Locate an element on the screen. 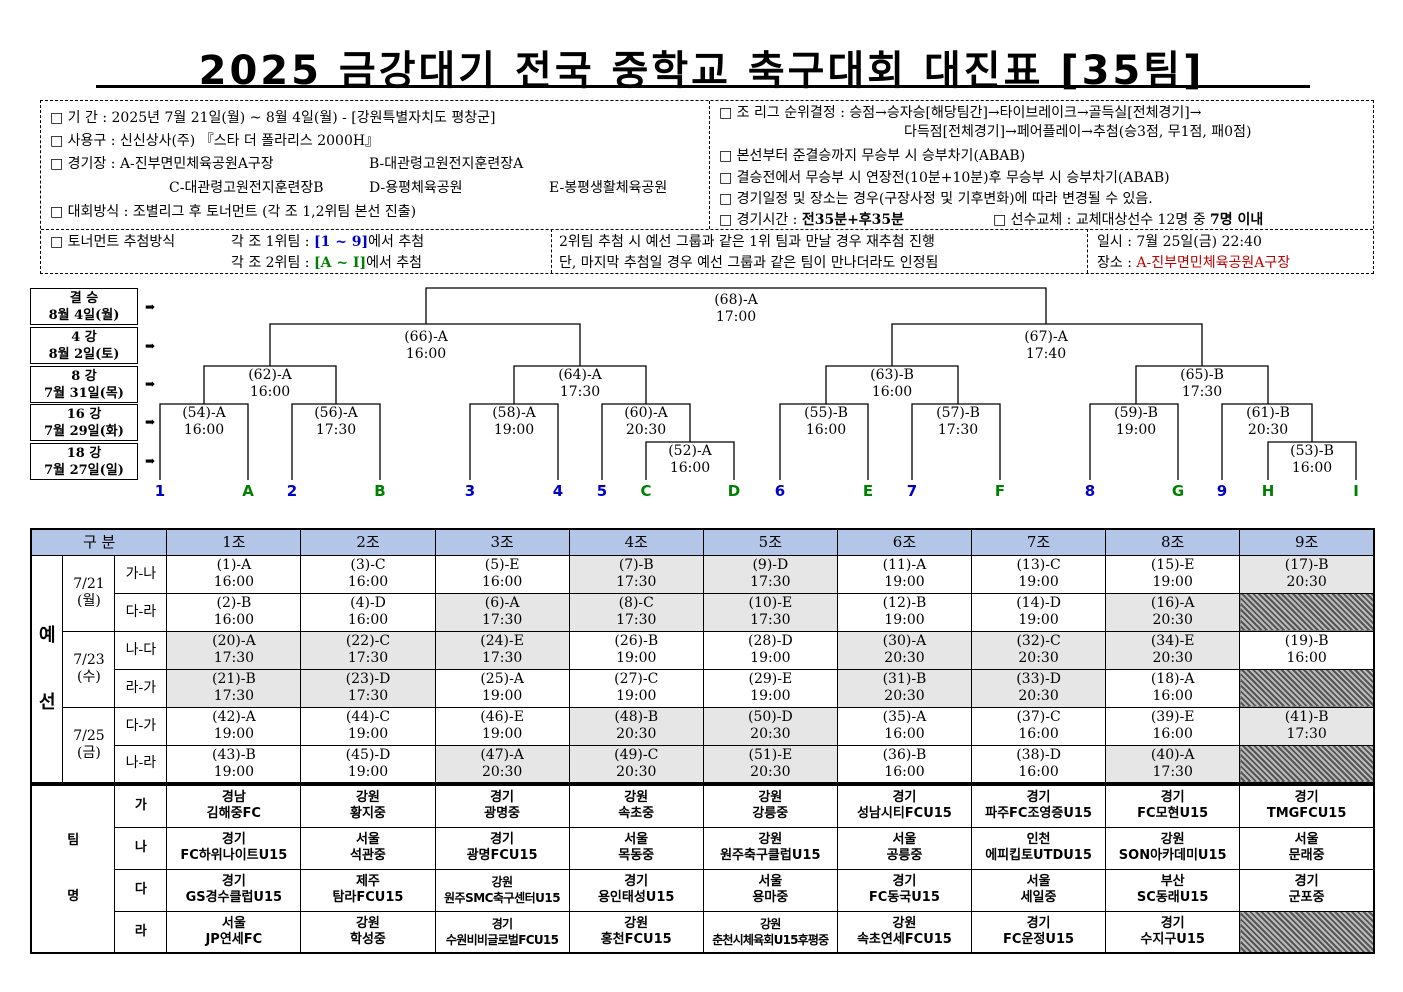 The height and width of the screenshot is (992, 1403). team-cell: 경기 수지구U15 is located at coordinates (1173, 932).